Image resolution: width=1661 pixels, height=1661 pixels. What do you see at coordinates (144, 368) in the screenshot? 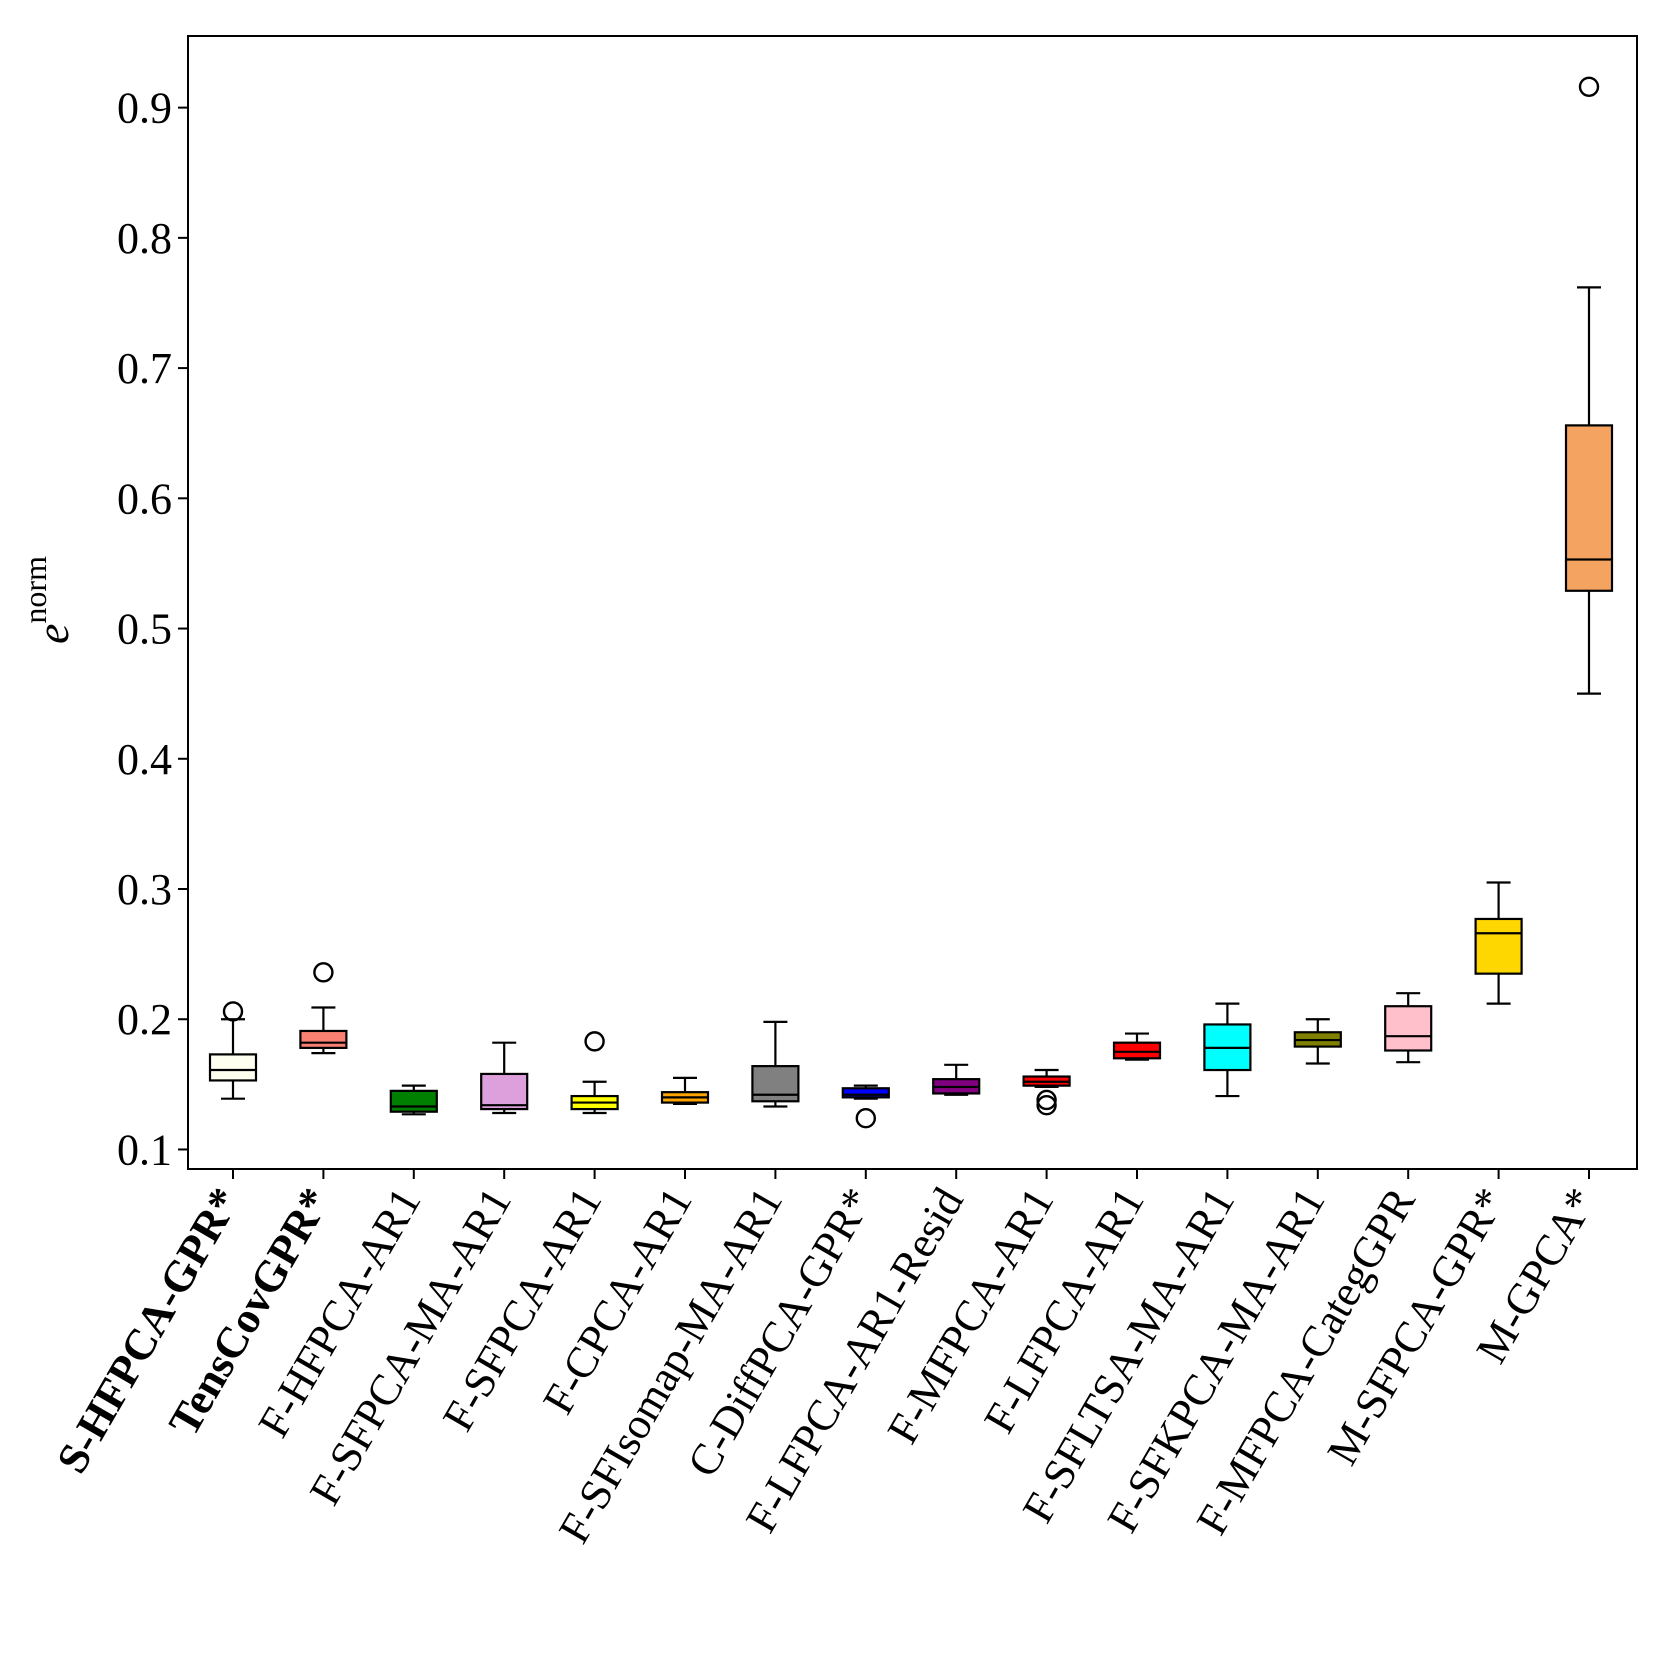
I see `y-tick-label: 0.7` at bounding box center [144, 368].